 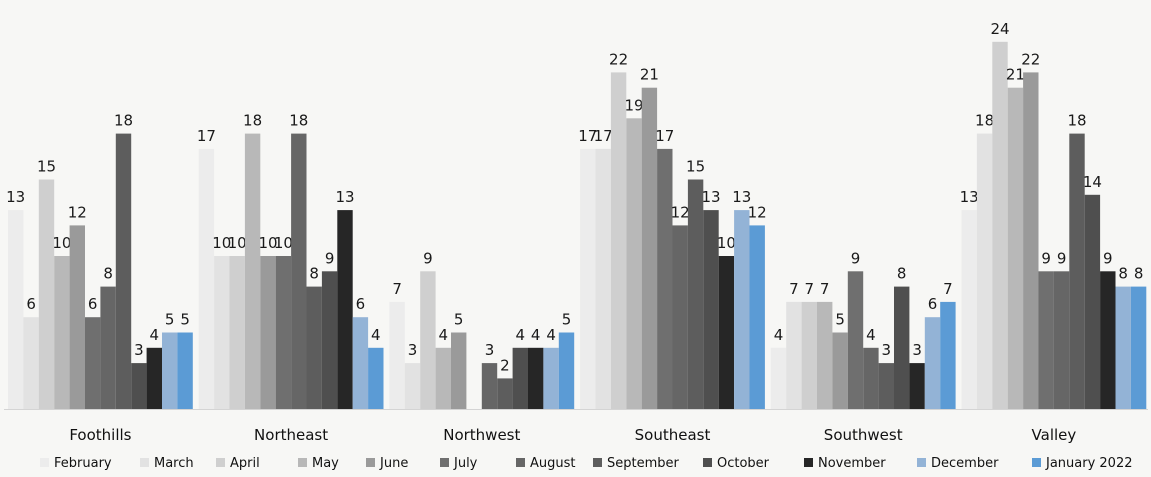 What do you see at coordinates (856, 258) in the screenshot?
I see `data-label-southwest-july: 9` at bounding box center [856, 258].